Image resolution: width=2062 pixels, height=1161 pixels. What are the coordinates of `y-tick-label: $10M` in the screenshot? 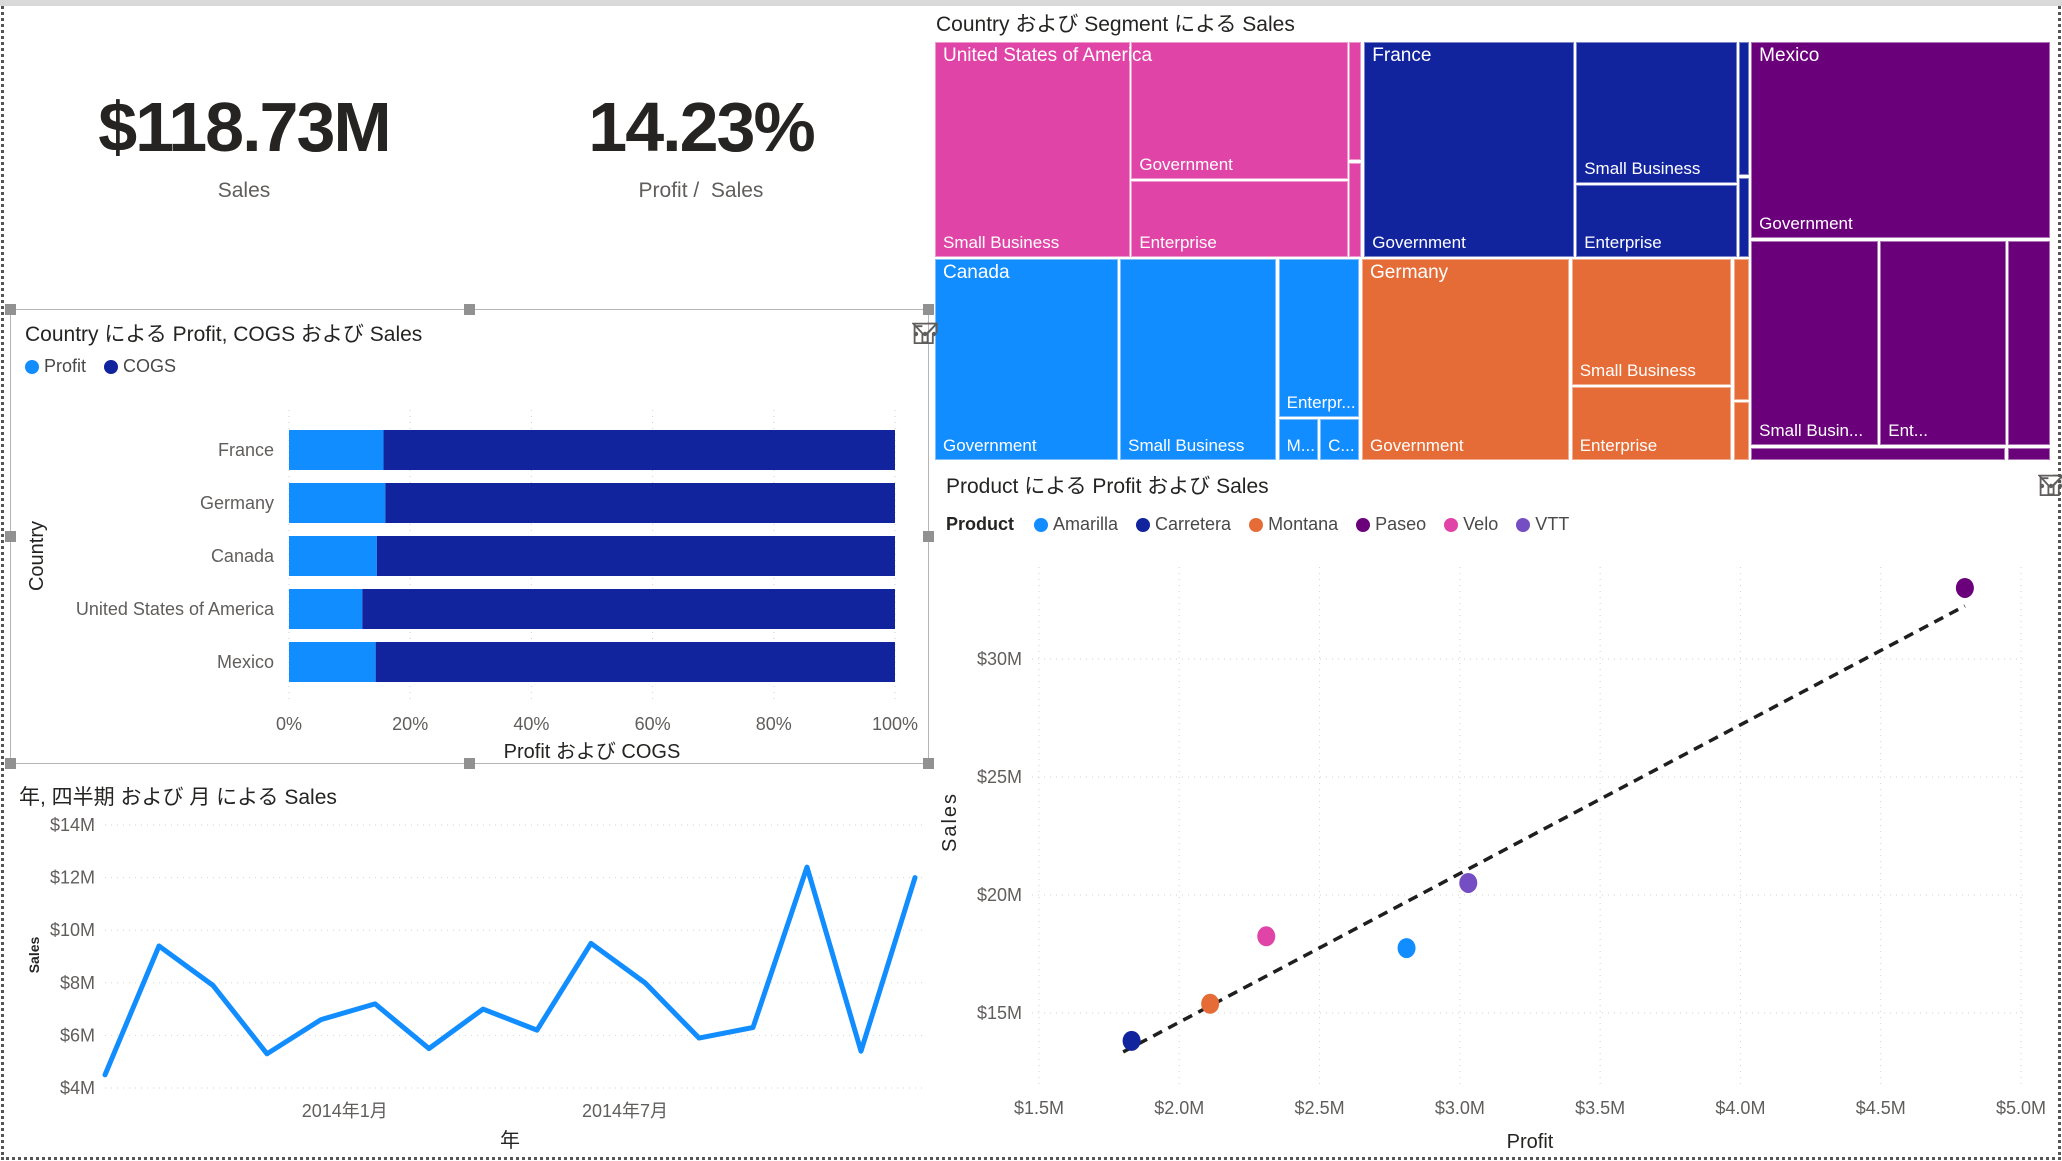 It's located at (72, 930).